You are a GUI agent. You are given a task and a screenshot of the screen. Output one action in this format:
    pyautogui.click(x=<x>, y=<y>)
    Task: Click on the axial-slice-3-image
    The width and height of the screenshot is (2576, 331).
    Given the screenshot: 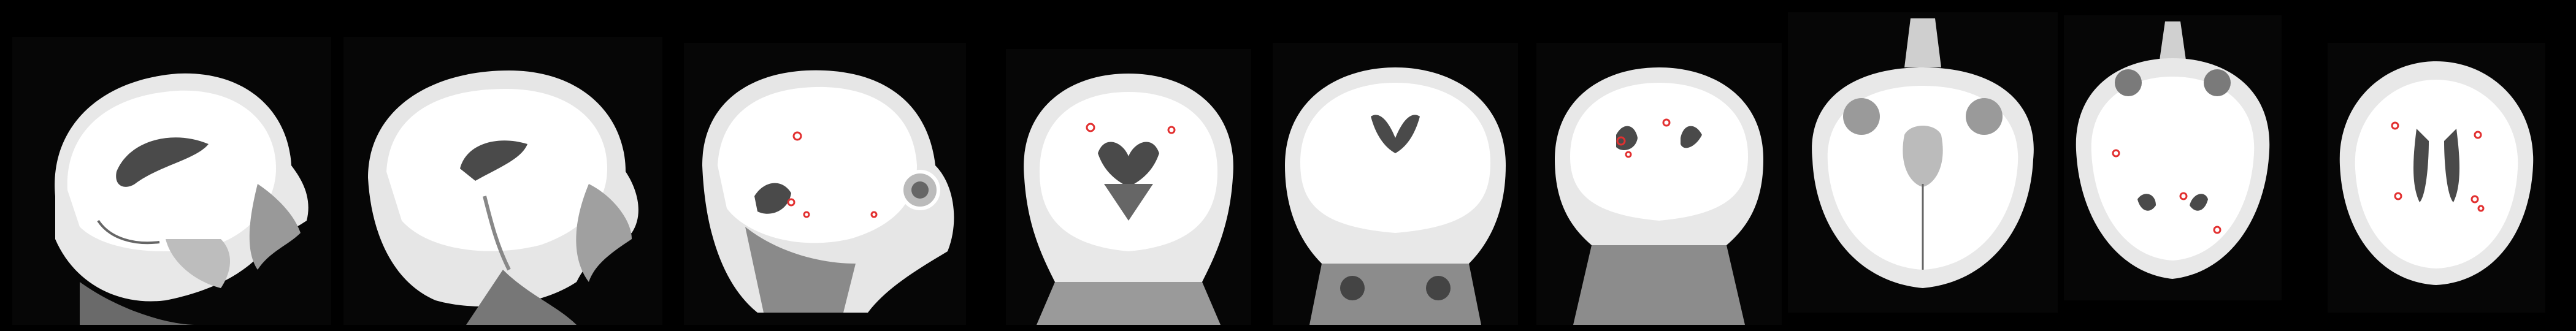 What is the action you would take?
    pyautogui.click(x=2436, y=178)
    